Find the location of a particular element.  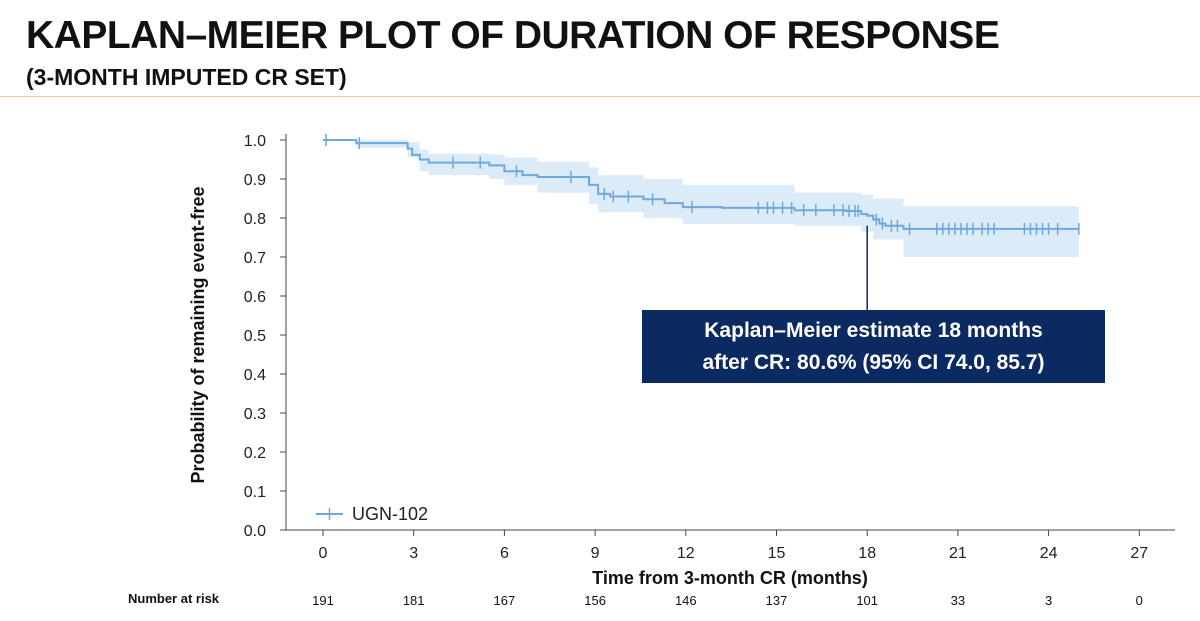

x-tick-label: 24 is located at coordinates (1049, 553).